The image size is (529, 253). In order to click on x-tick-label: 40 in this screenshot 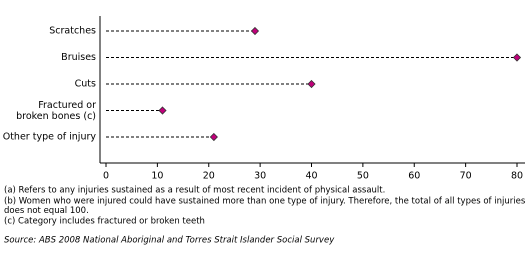, I will do `click(311, 176)`.